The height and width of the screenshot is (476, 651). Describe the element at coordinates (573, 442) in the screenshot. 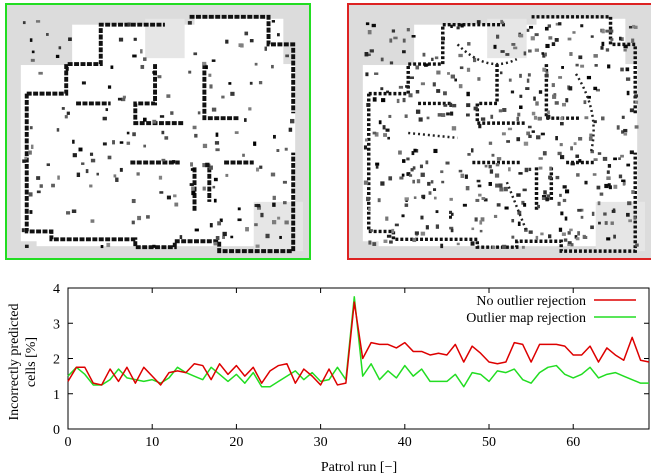

I see `x-tick-label: 60` at that location.